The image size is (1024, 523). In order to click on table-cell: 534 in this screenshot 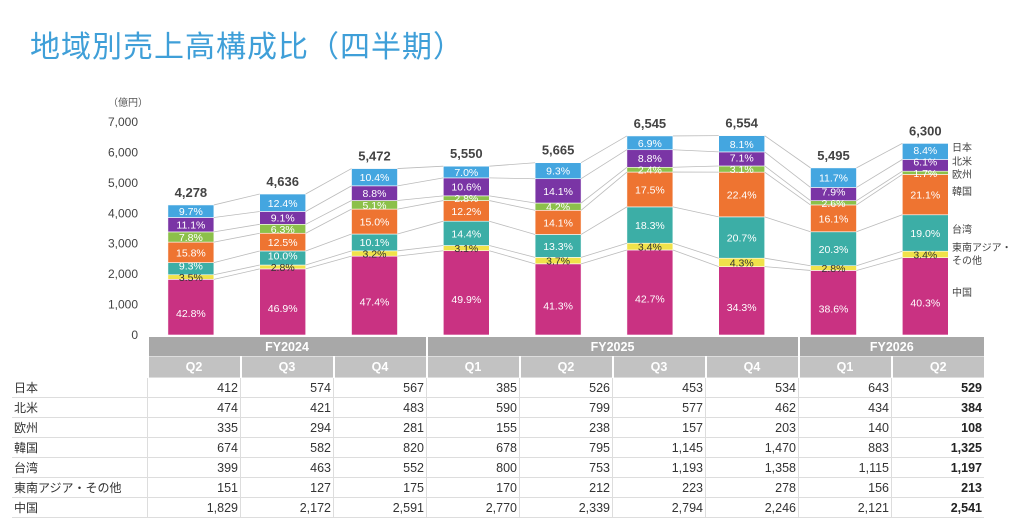, I will do `click(752, 387)`.